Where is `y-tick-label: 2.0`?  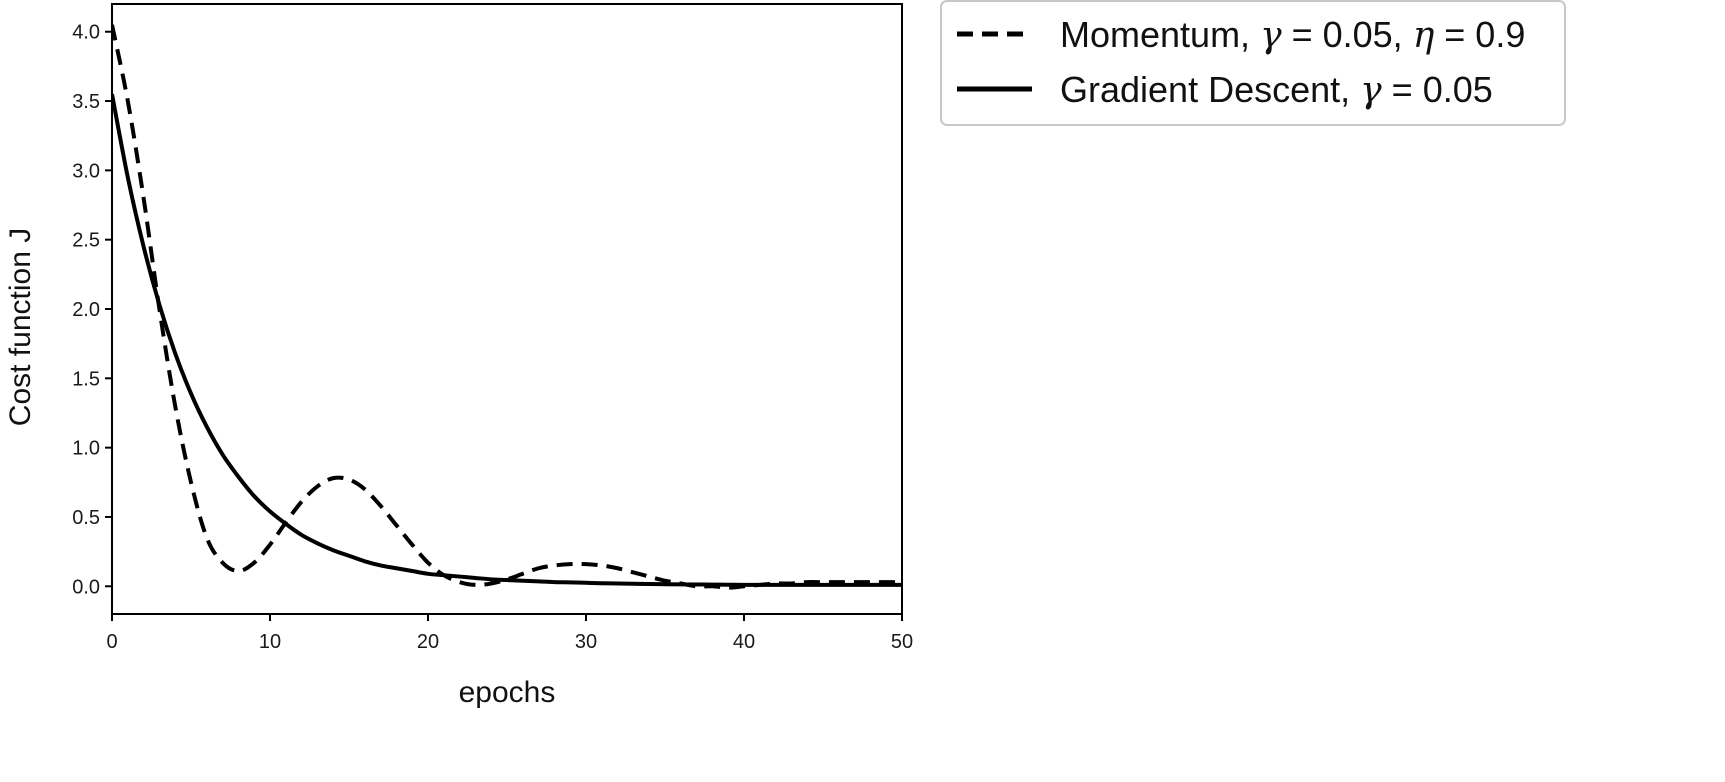
y-tick-label: 2.0 is located at coordinates (86, 310).